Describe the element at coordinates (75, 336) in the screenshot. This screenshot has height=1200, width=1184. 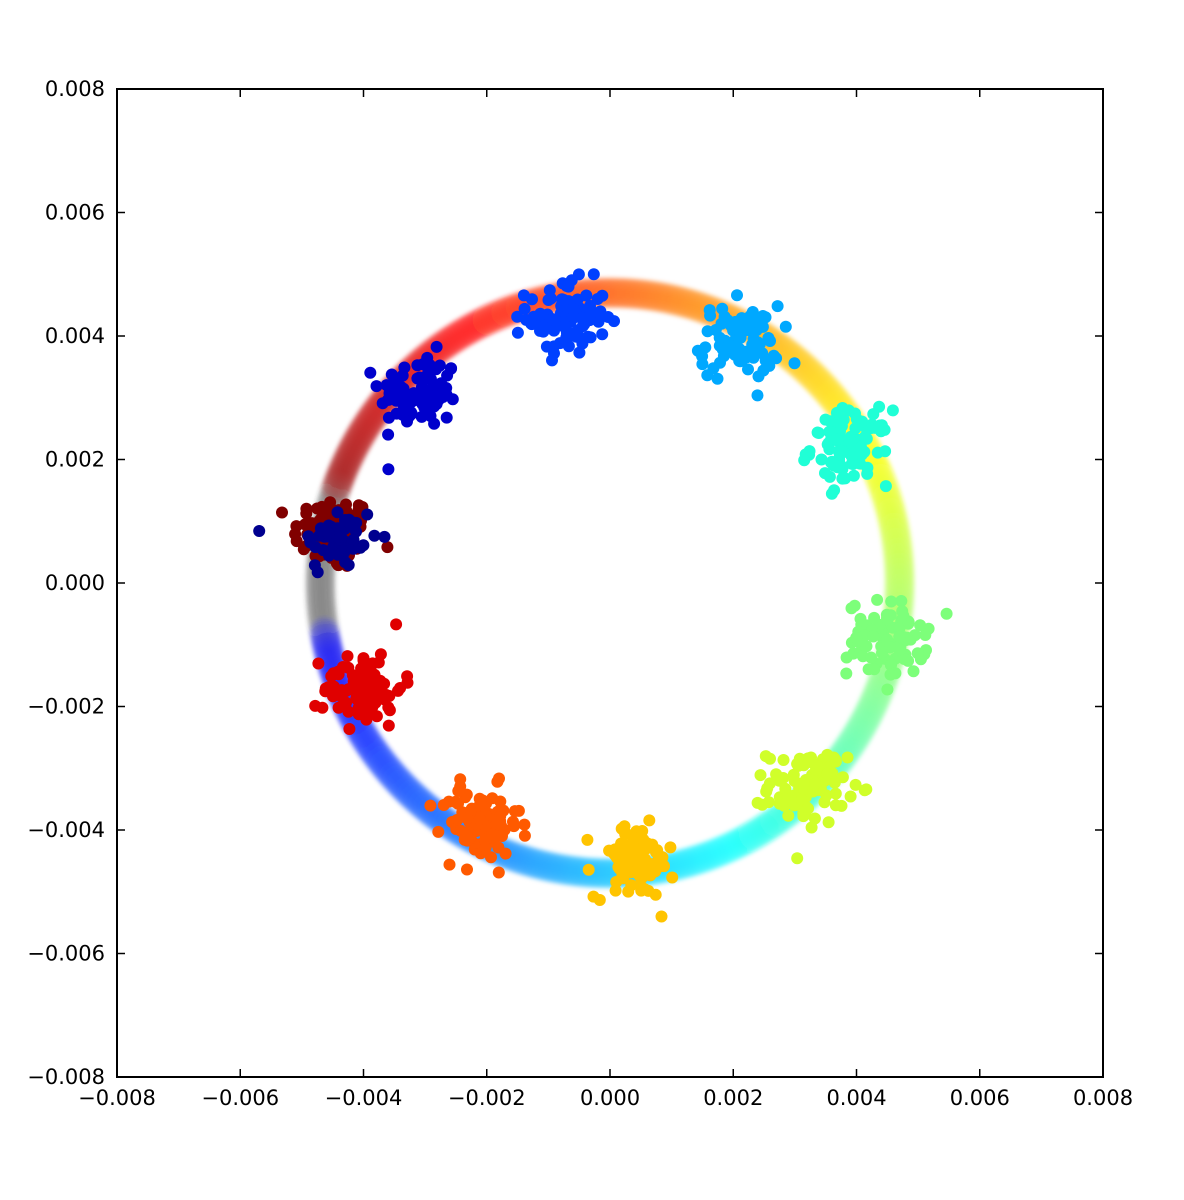
I see `y-tick-label: 0.004` at that location.